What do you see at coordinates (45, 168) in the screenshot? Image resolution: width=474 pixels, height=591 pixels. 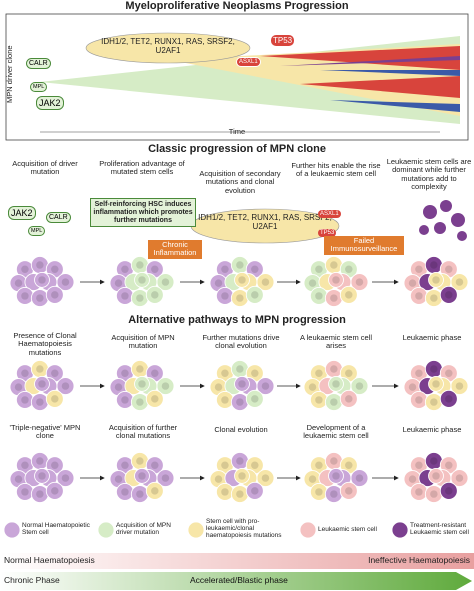 I see `step-caption: Acquisition of driver mutation` at bounding box center [45, 168].